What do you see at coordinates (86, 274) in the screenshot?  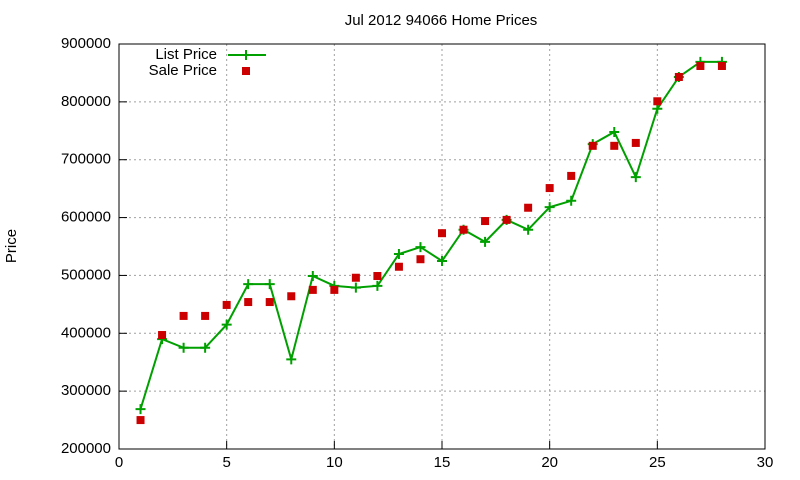 I see `y-tick-label: 500000` at bounding box center [86, 274].